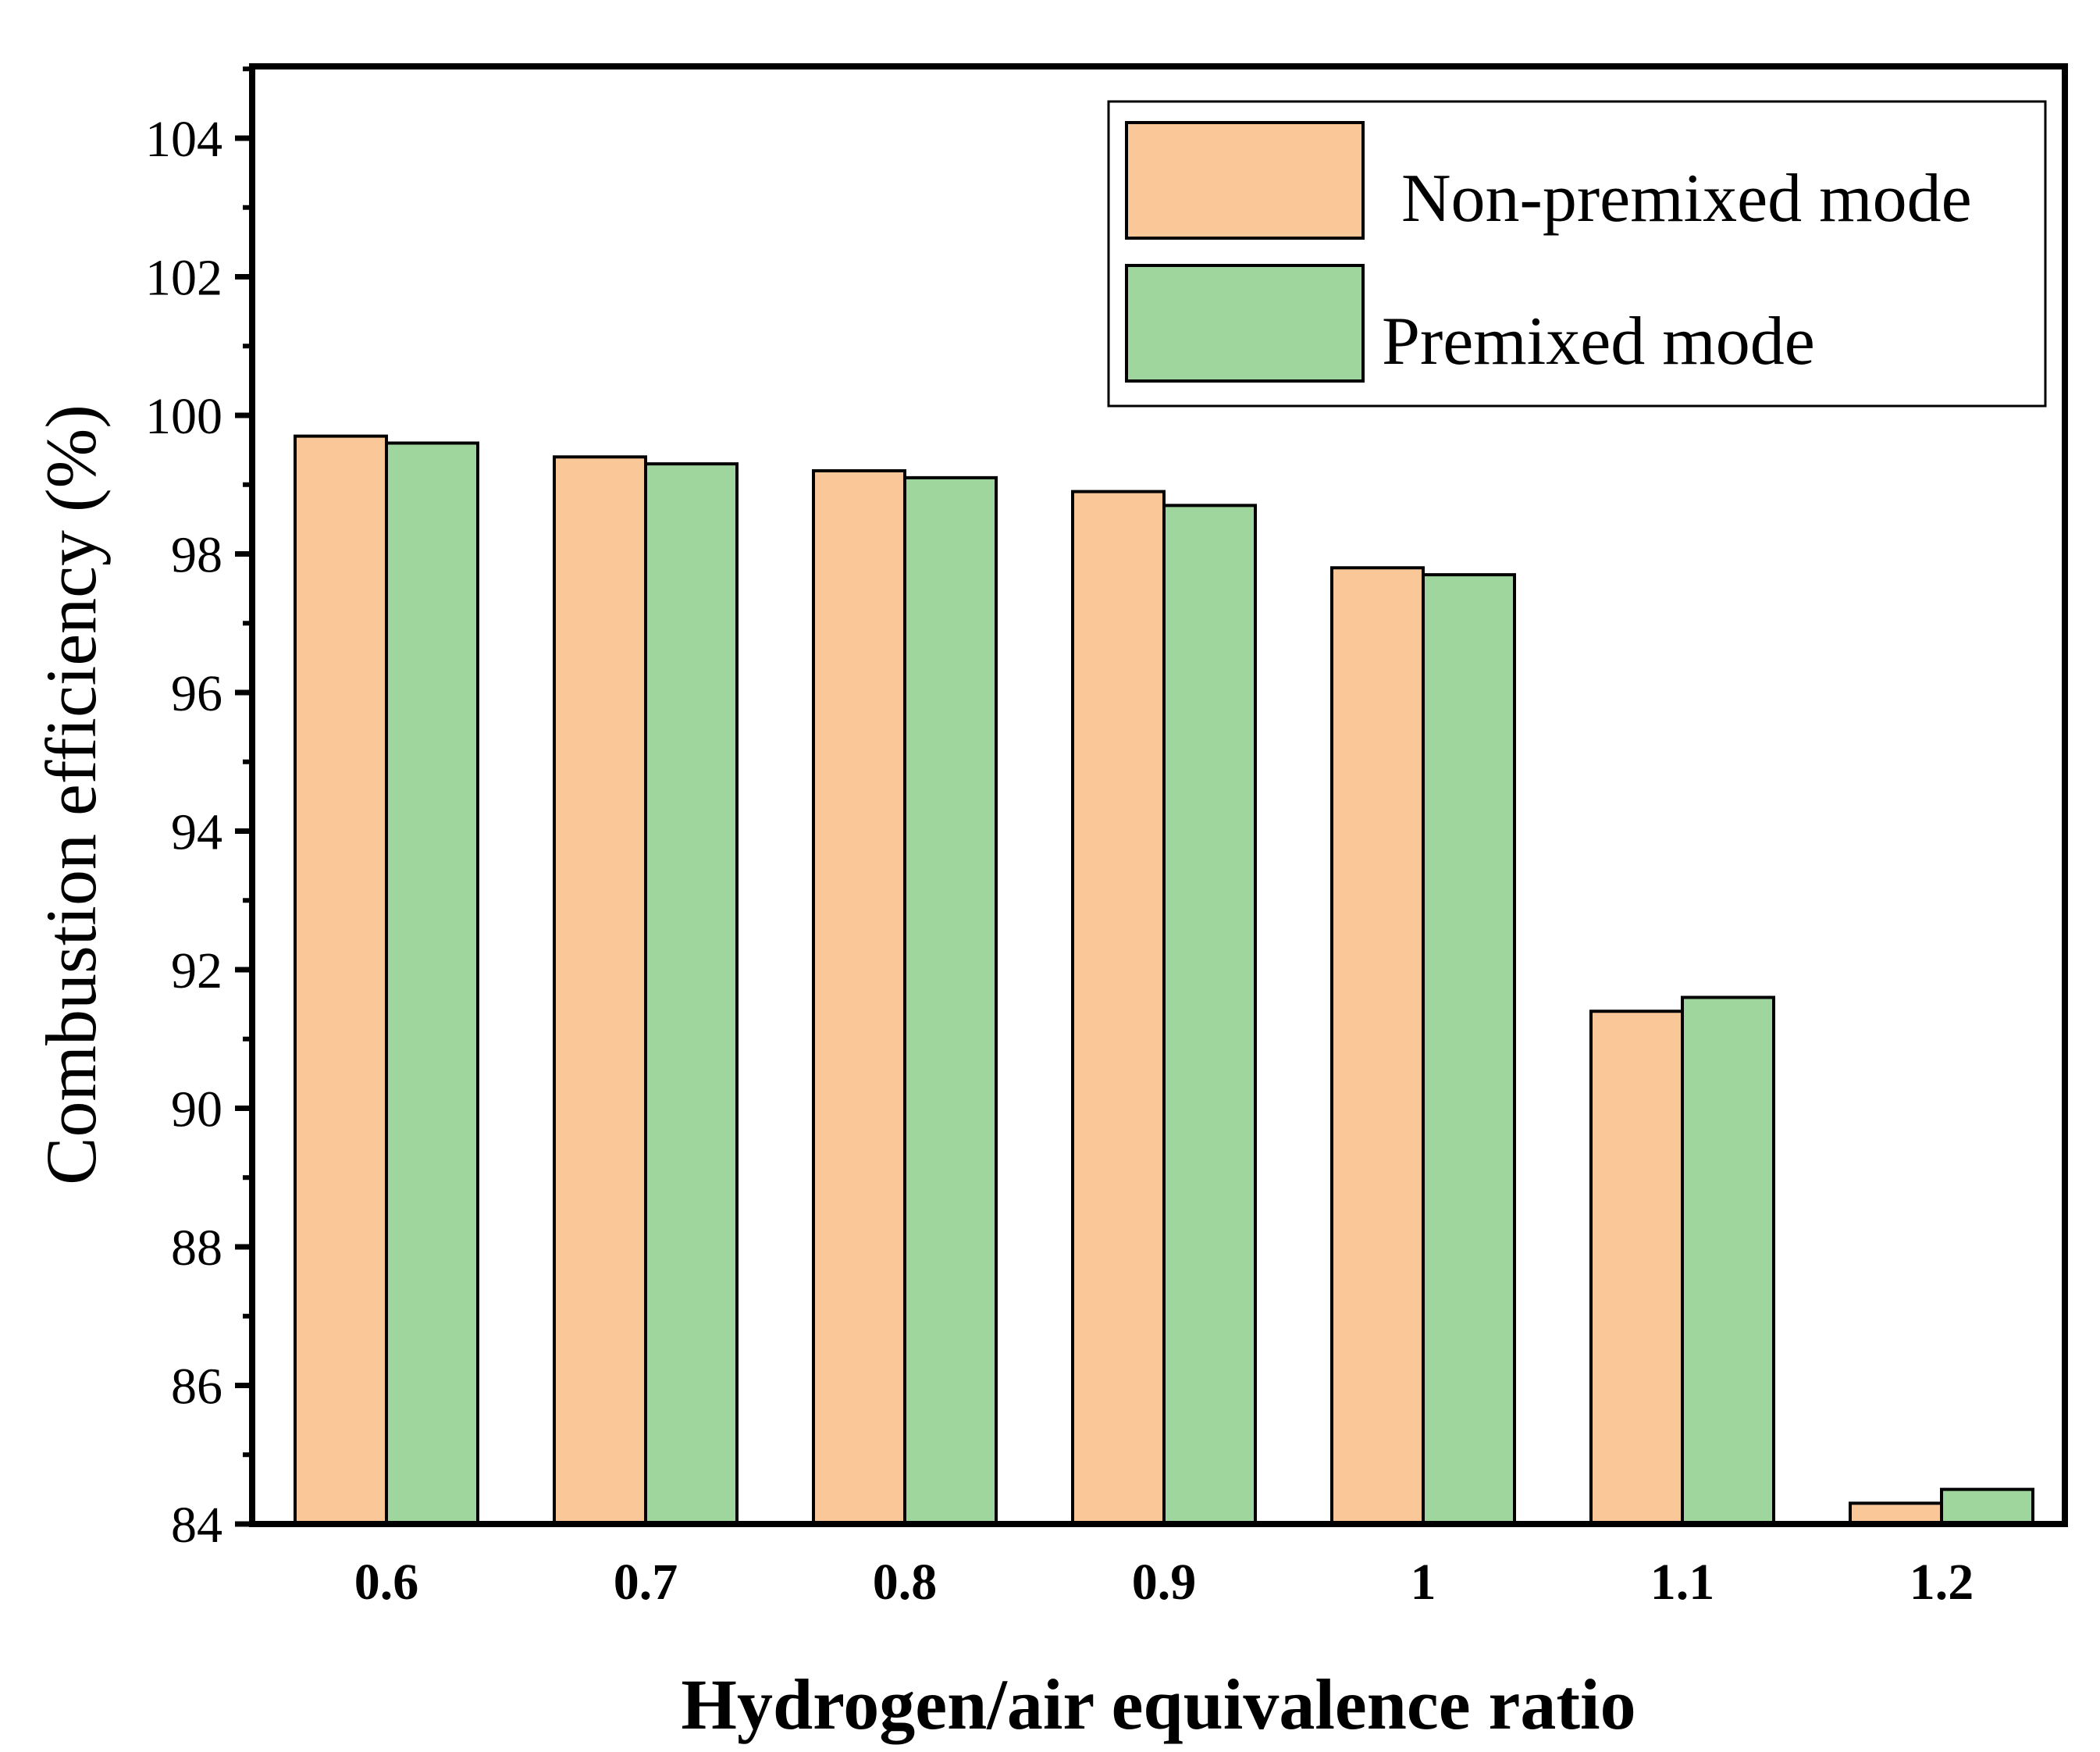 The width and height of the screenshot is (2100, 1752). I want to click on bar-non-premixed-0.7, so click(600, 990).